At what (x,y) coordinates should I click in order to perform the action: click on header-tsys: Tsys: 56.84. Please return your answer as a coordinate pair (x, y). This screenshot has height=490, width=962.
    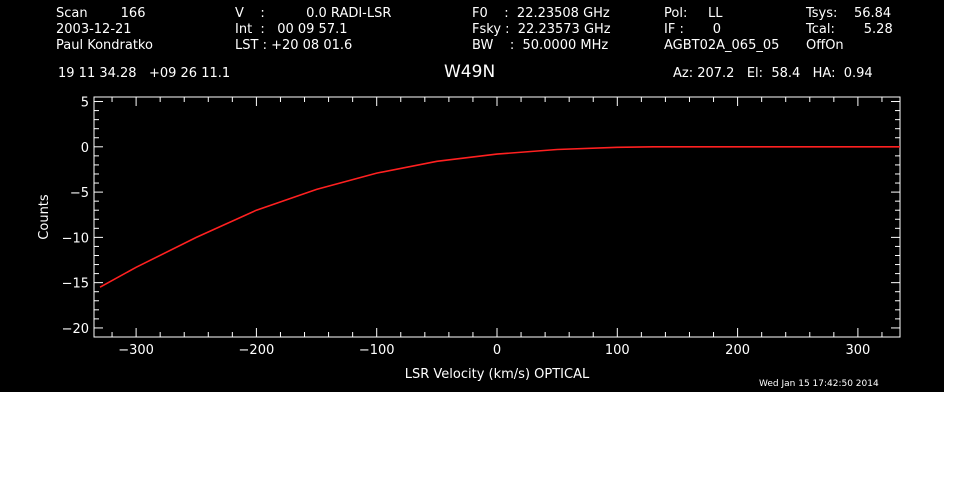
    Looking at the image, I should click on (849, 13).